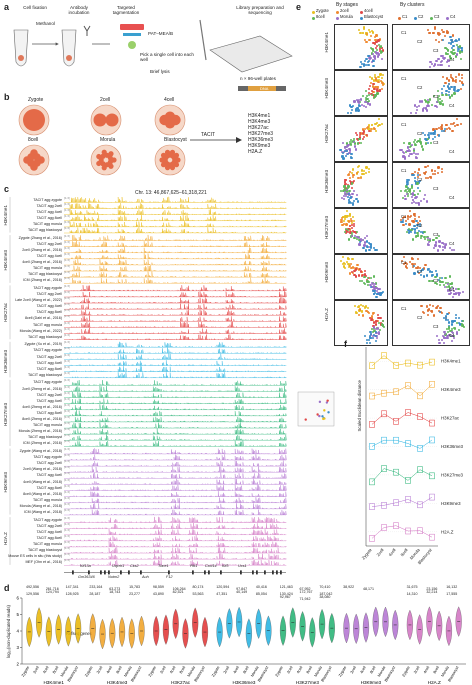 The width and height of the screenshot is (472, 685). Describe the element at coordinates (42, 388) in the screenshot. I see `track-label: 2cell (Zheng et al., 2016)` at that location.